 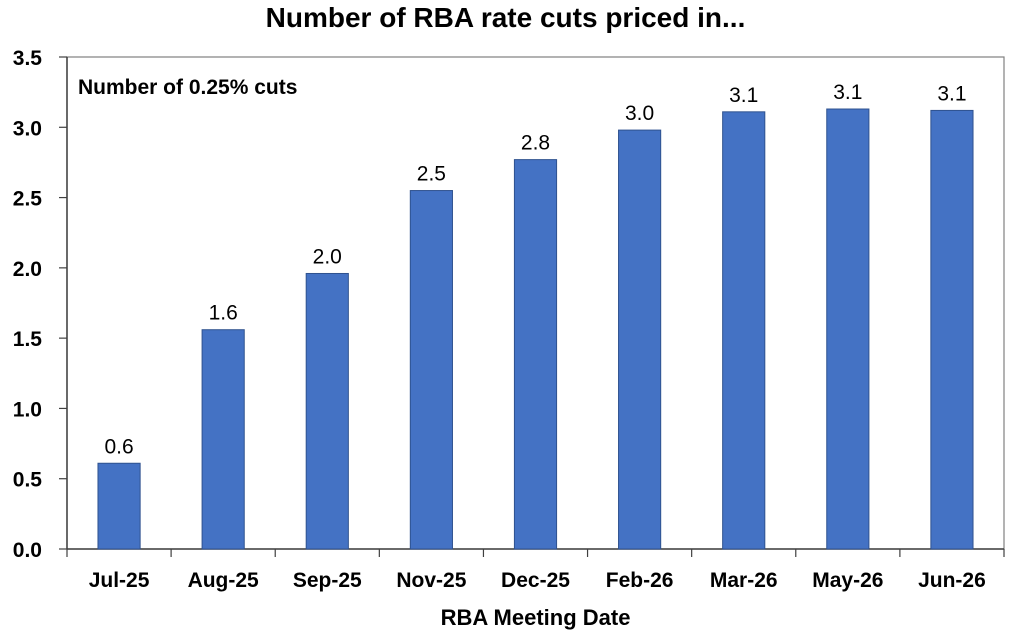 What do you see at coordinates (639, 113) in the screenshot?
I see `data-label: 3.0` at bounding box center [639, 113].